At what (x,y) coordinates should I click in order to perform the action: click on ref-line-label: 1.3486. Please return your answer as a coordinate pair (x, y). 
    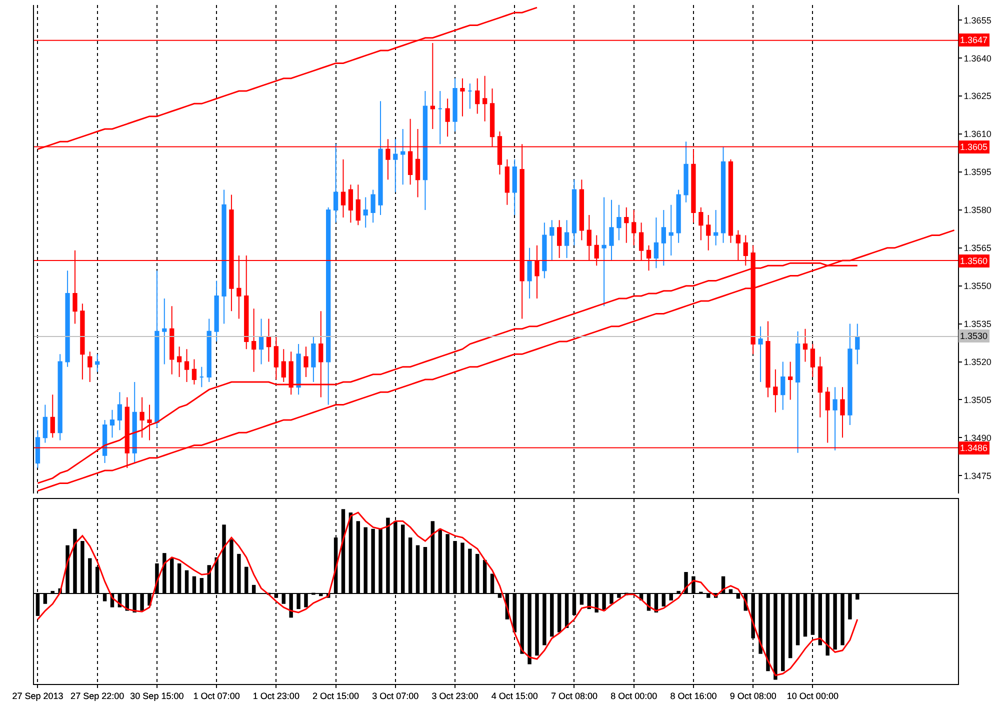
    Looking at the image, I should click on (974, 448).